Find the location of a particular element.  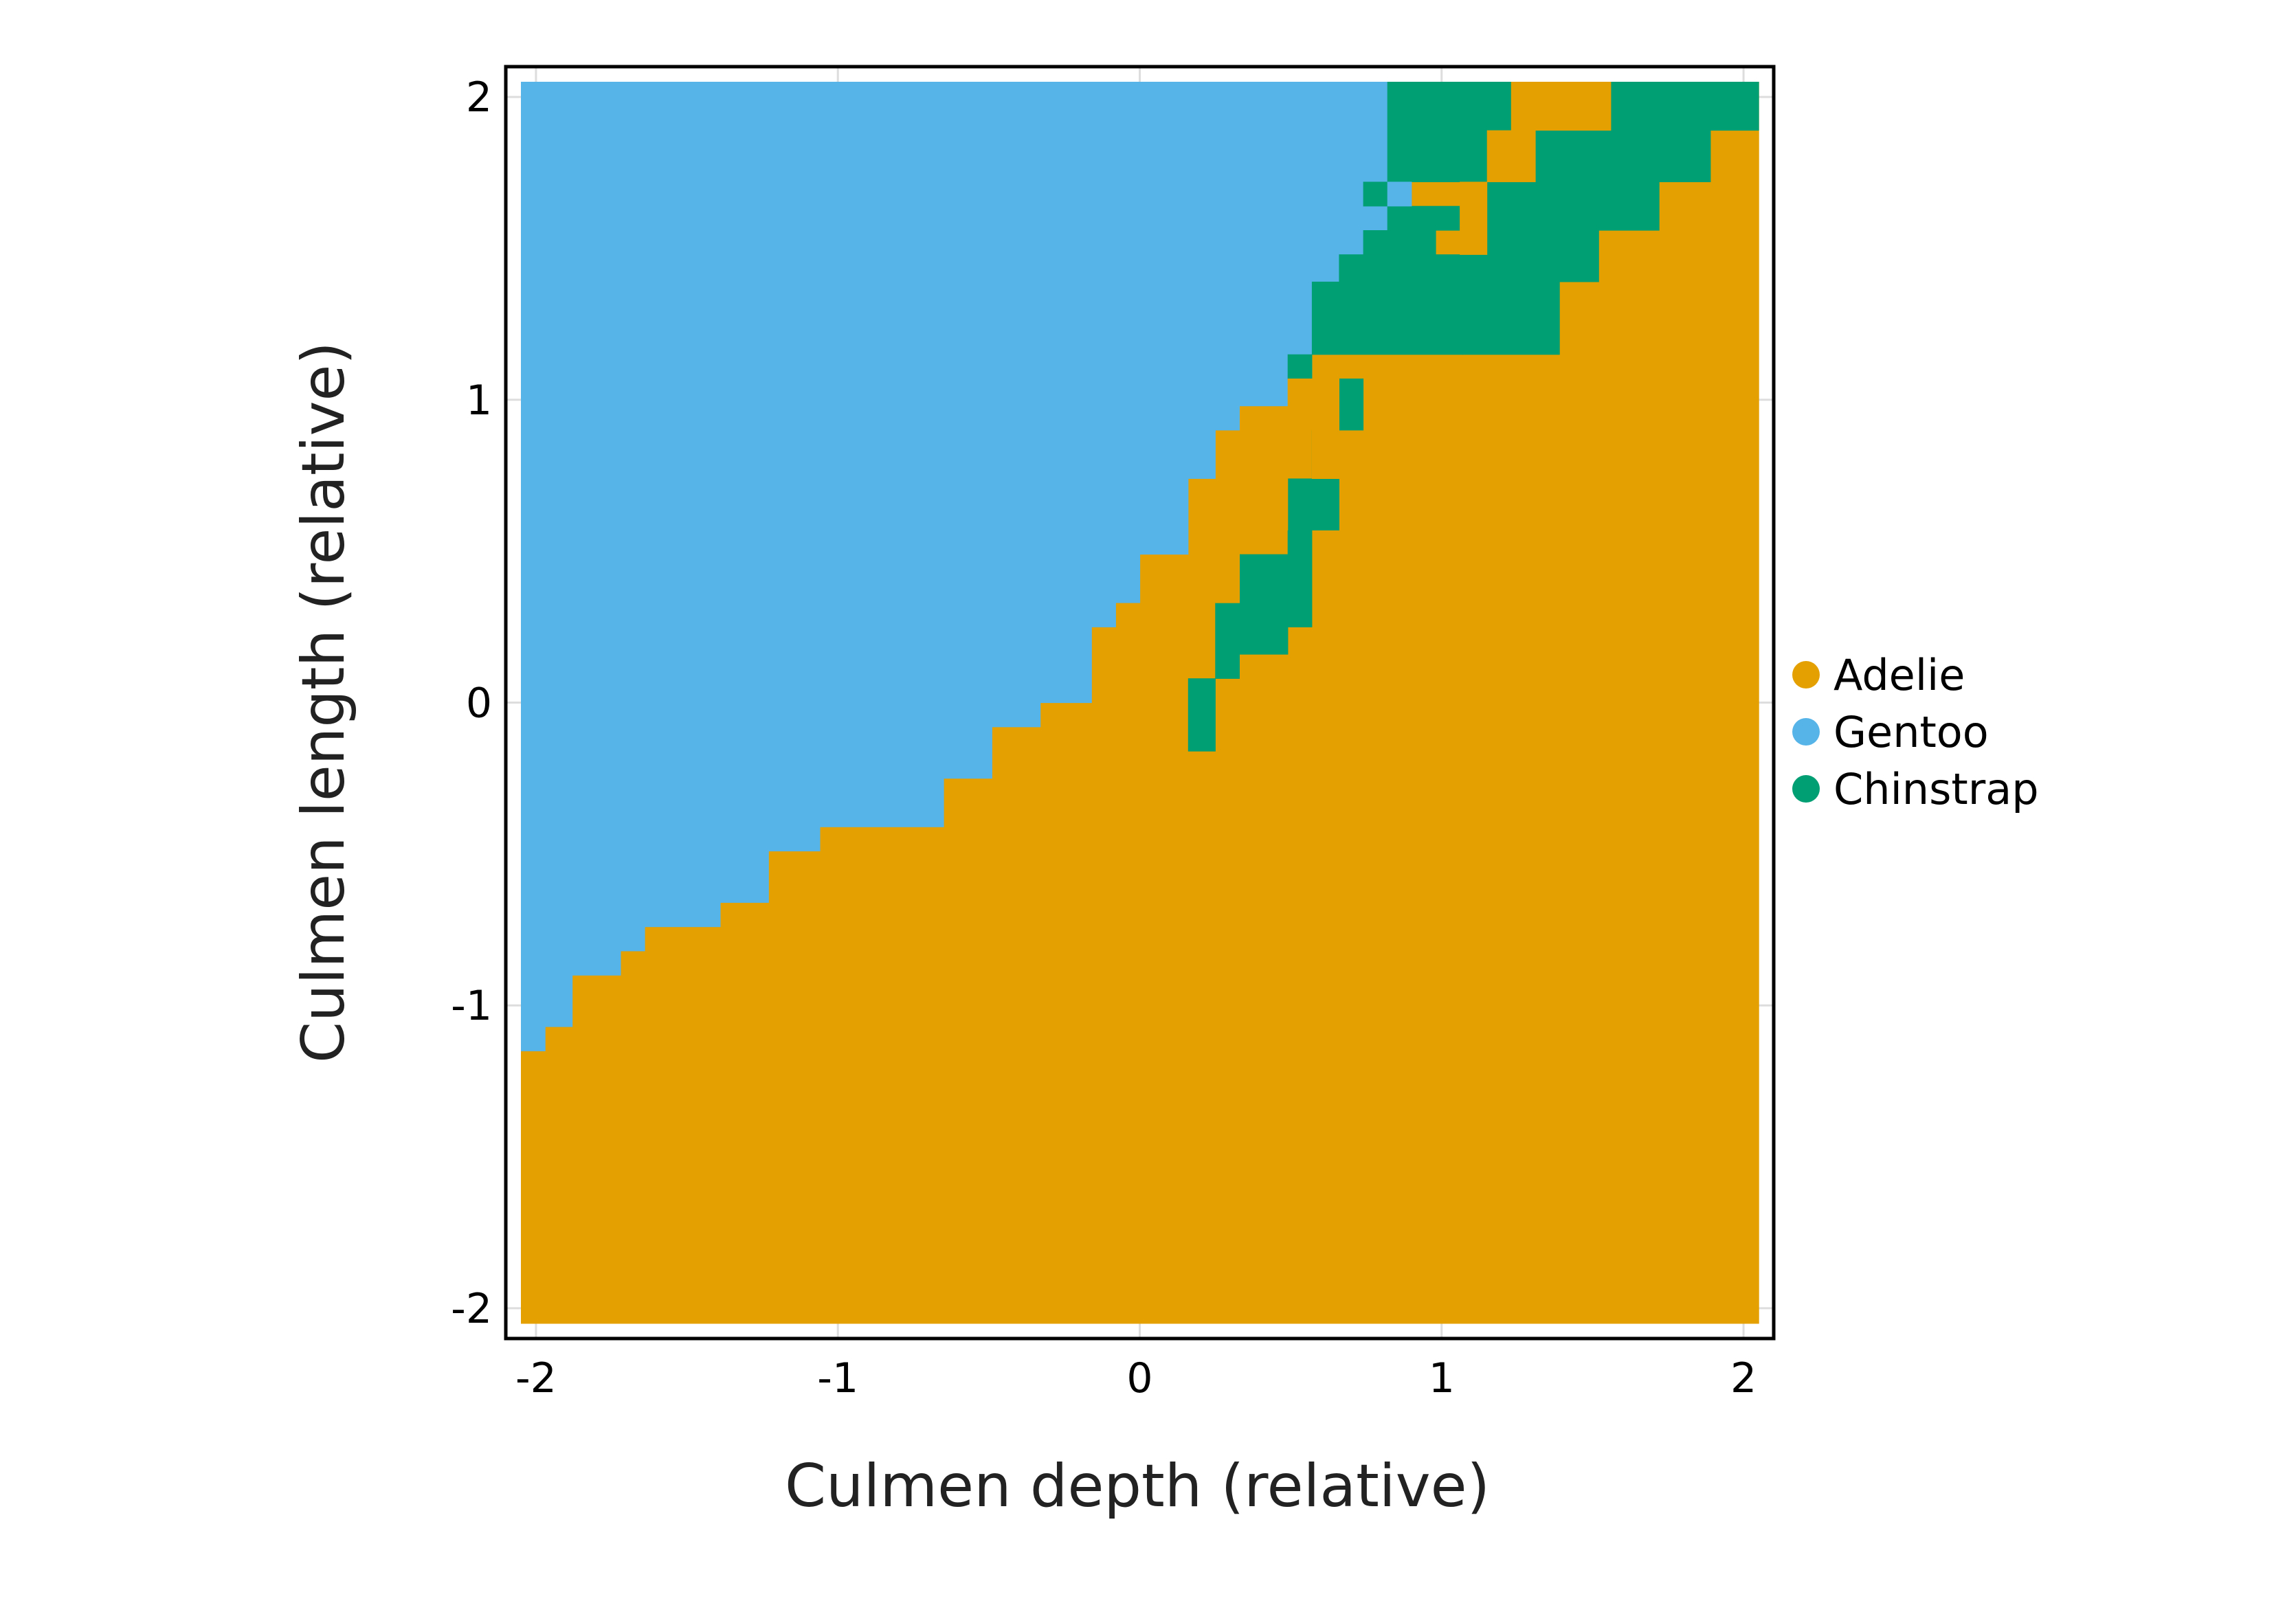

y-tick-label: 0 is located at coordinates (479, 704).